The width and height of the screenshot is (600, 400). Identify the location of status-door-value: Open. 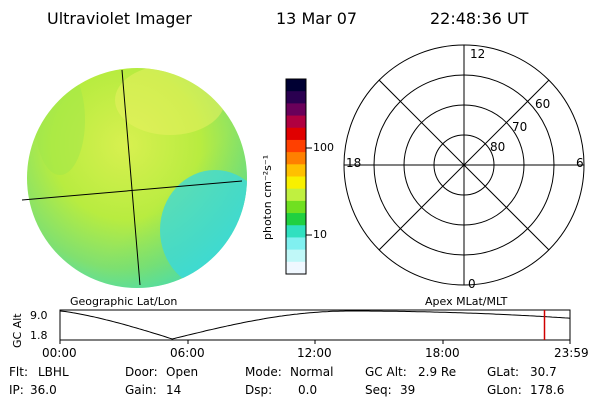
(182, 372).